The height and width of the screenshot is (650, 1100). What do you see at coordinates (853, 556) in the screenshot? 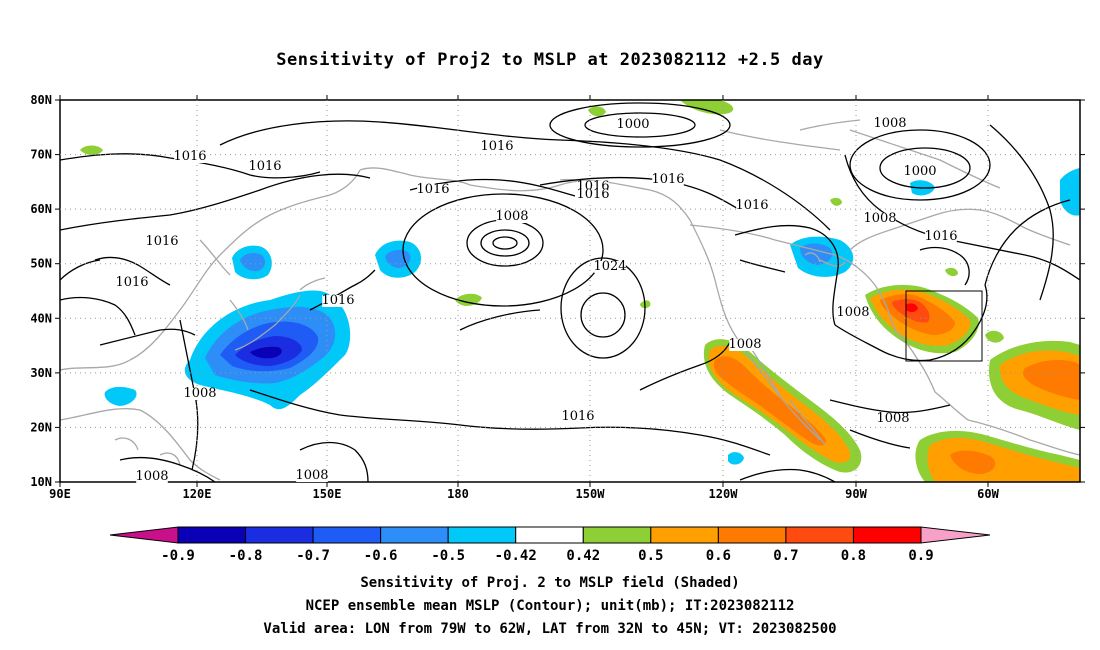
I see `colorbar-label: 0.8` at bounding box center [853, 556].